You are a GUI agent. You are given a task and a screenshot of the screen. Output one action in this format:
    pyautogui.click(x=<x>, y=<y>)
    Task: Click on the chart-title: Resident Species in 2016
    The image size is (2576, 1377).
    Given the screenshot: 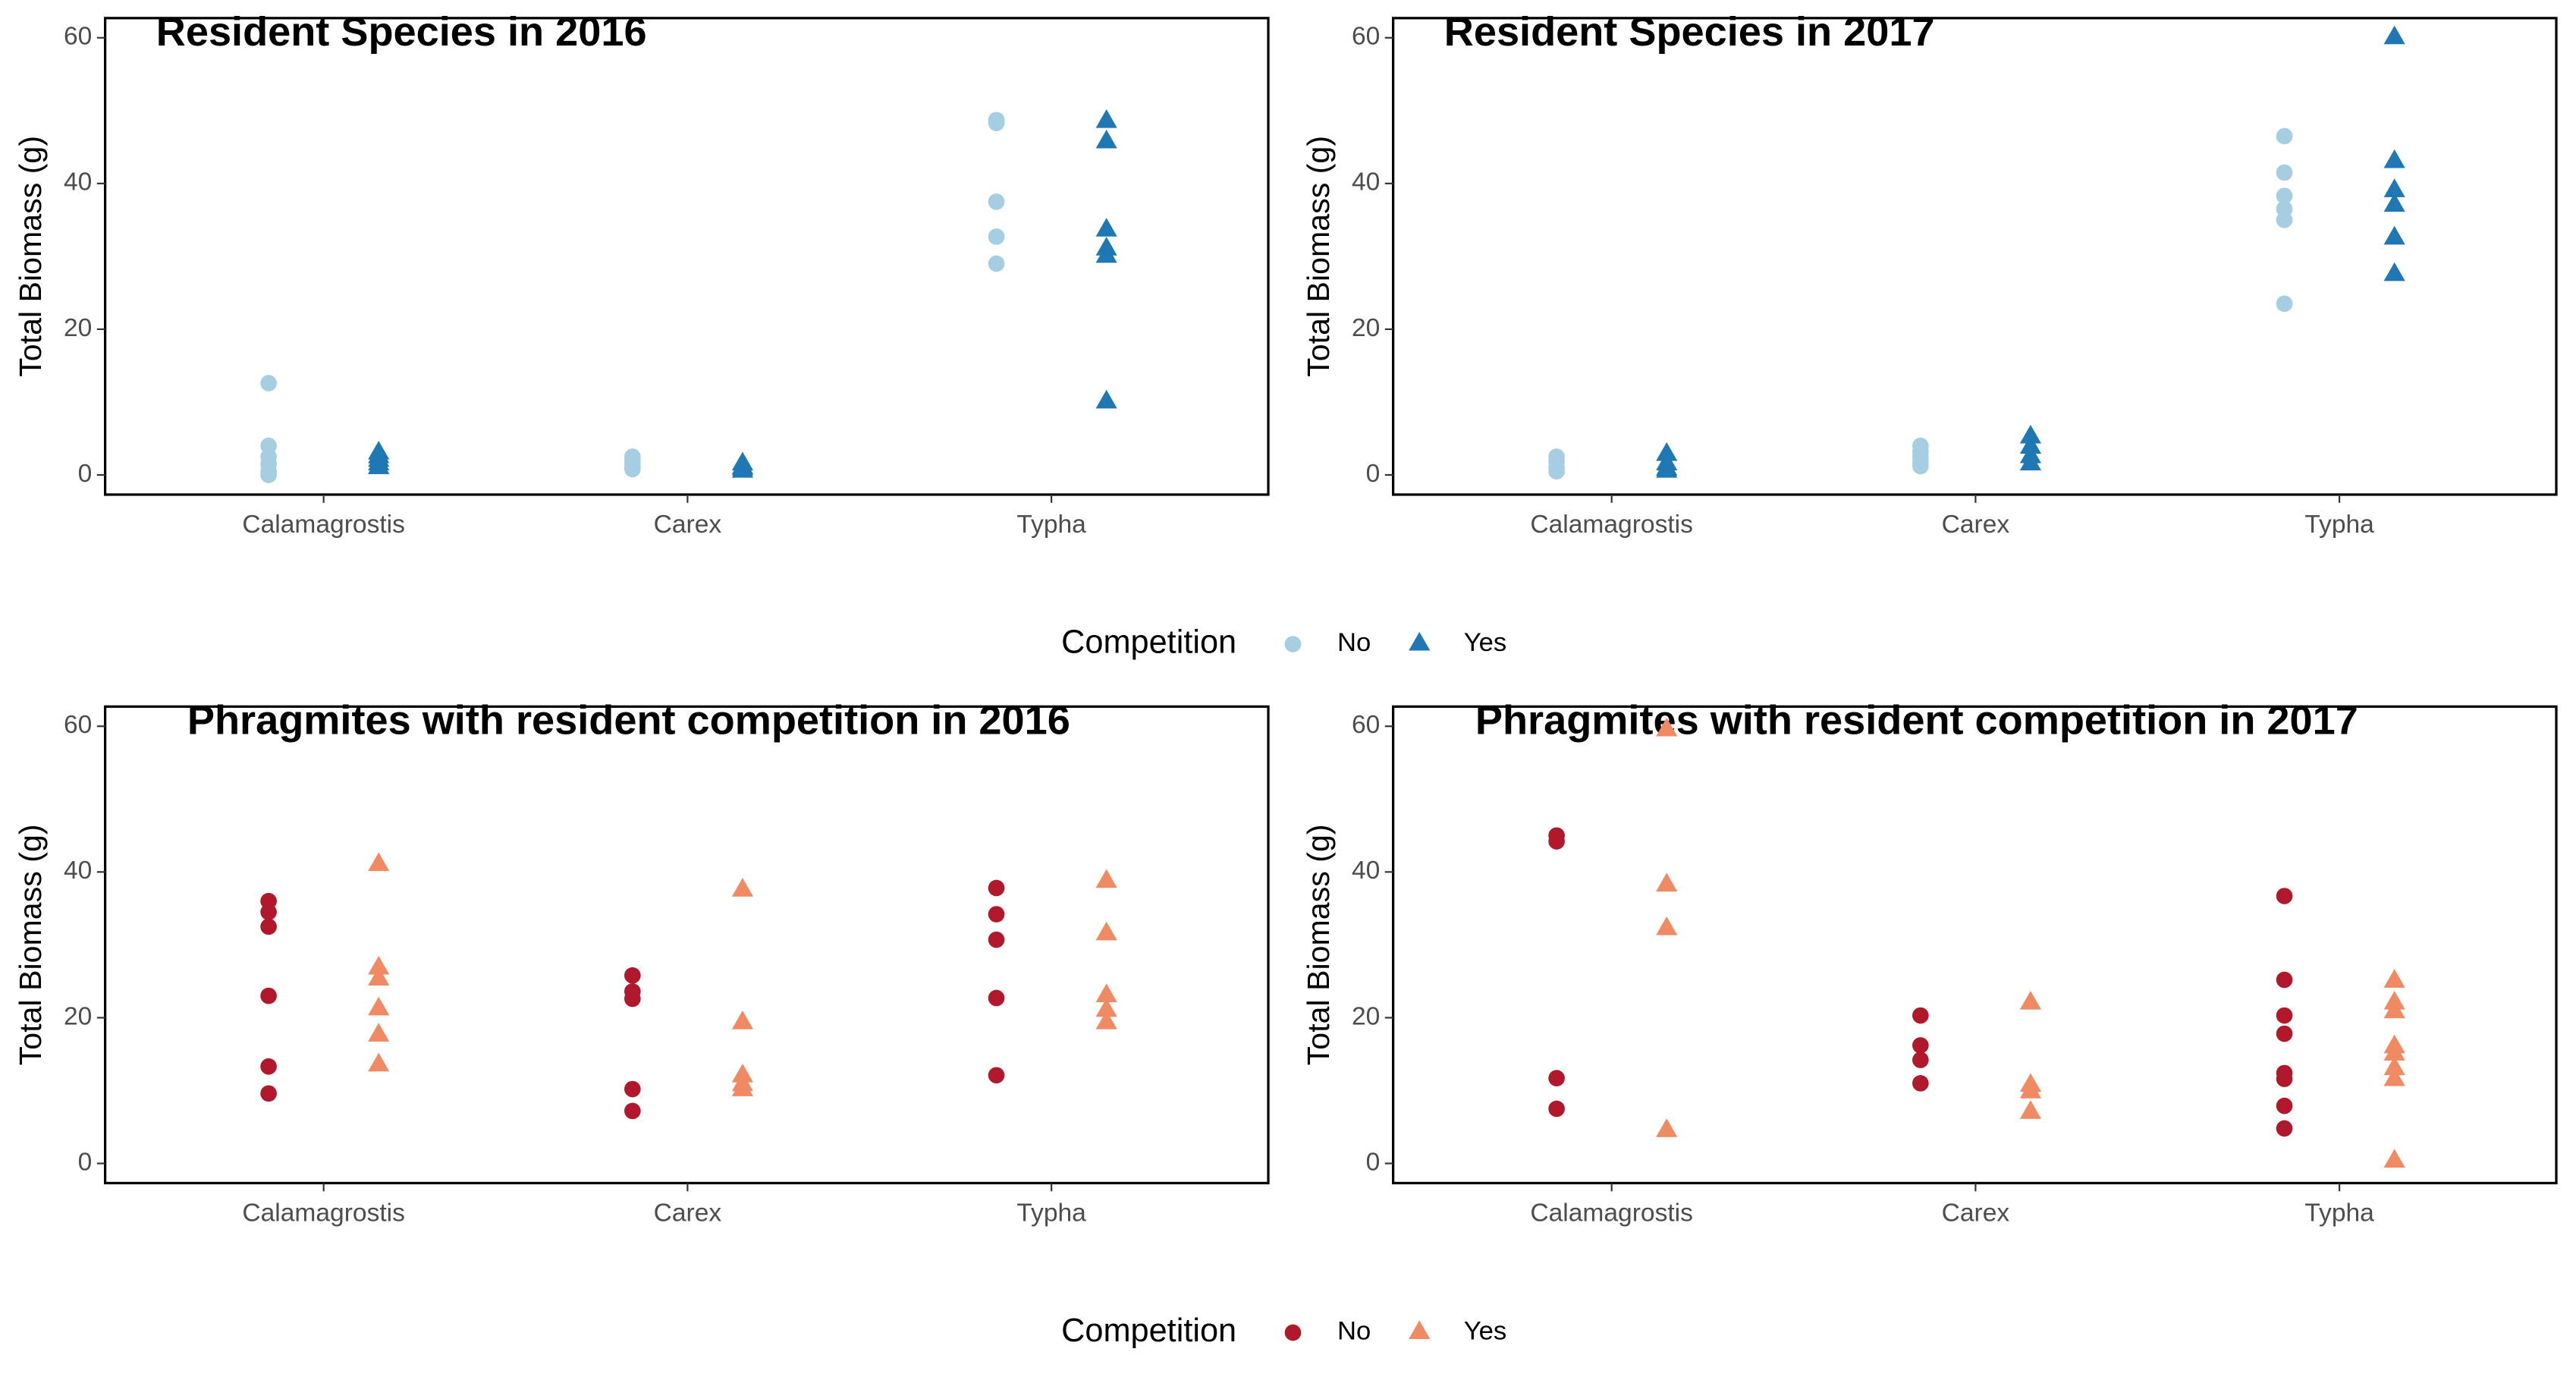 What is the action you would take?
    pyautogui.click(x=401, y=32)
    